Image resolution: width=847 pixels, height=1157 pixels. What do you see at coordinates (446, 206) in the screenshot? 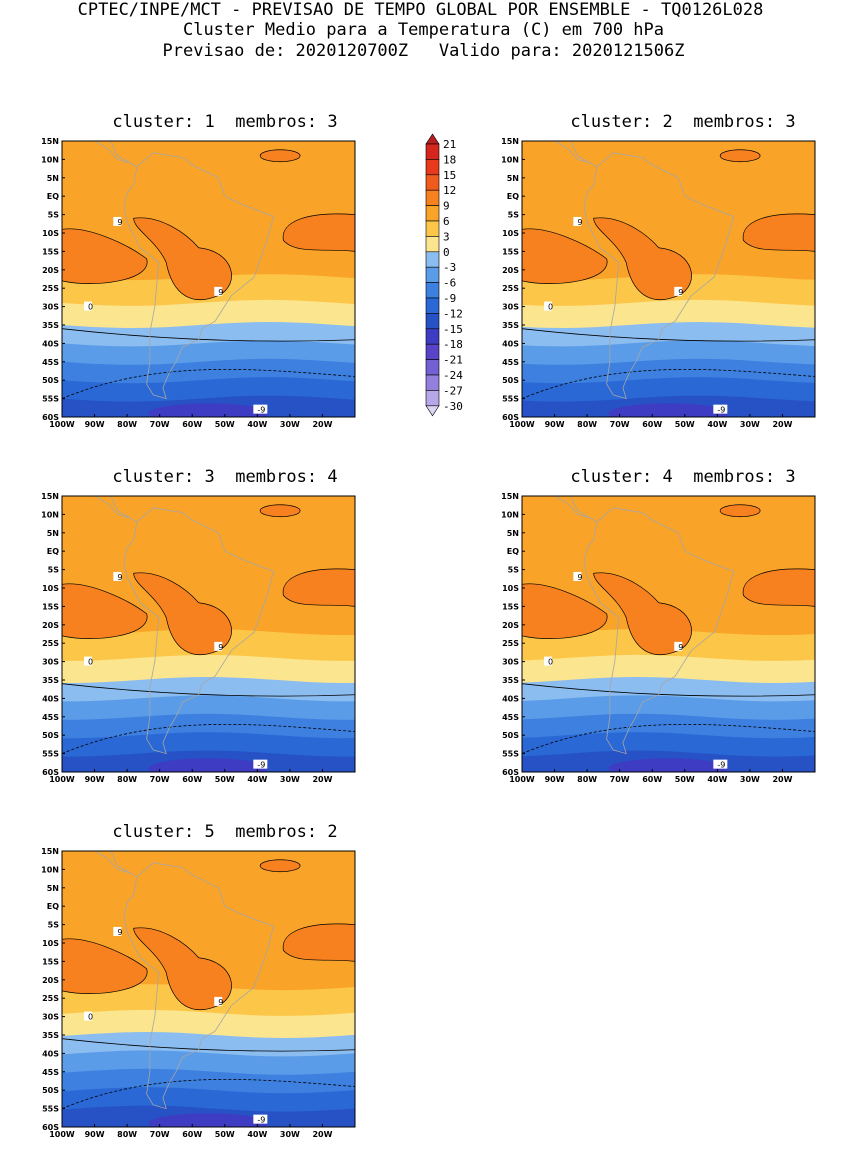
I see `colorbar-level-label: 9` at bounding box center [446, 206].